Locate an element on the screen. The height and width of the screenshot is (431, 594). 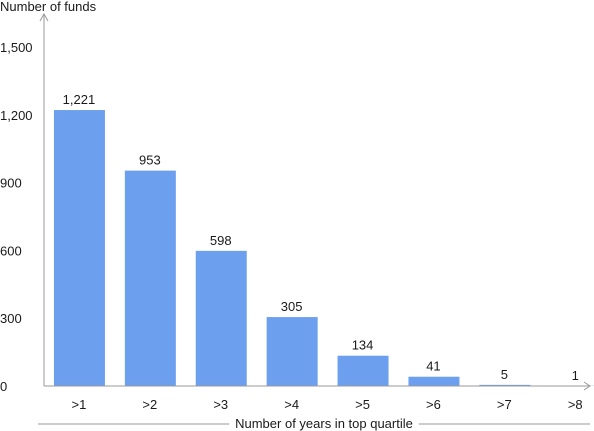
y-tick-label: 1,500 is located at coordinates (16, 47).